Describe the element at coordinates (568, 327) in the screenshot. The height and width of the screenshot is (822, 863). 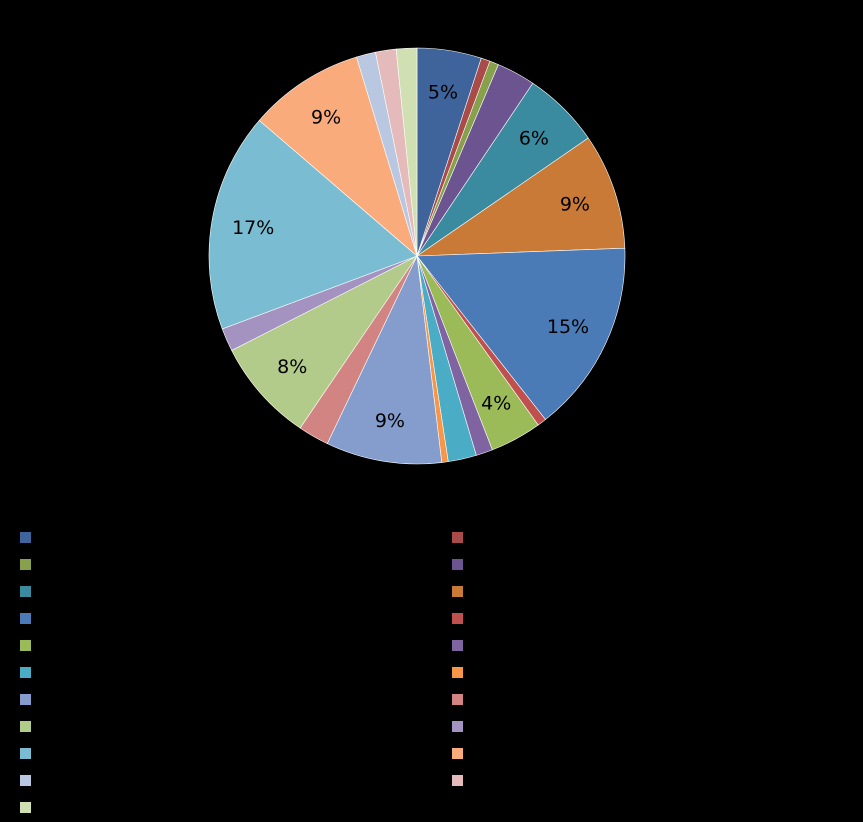
I see `slice-data-label-7: 15%` at that location.